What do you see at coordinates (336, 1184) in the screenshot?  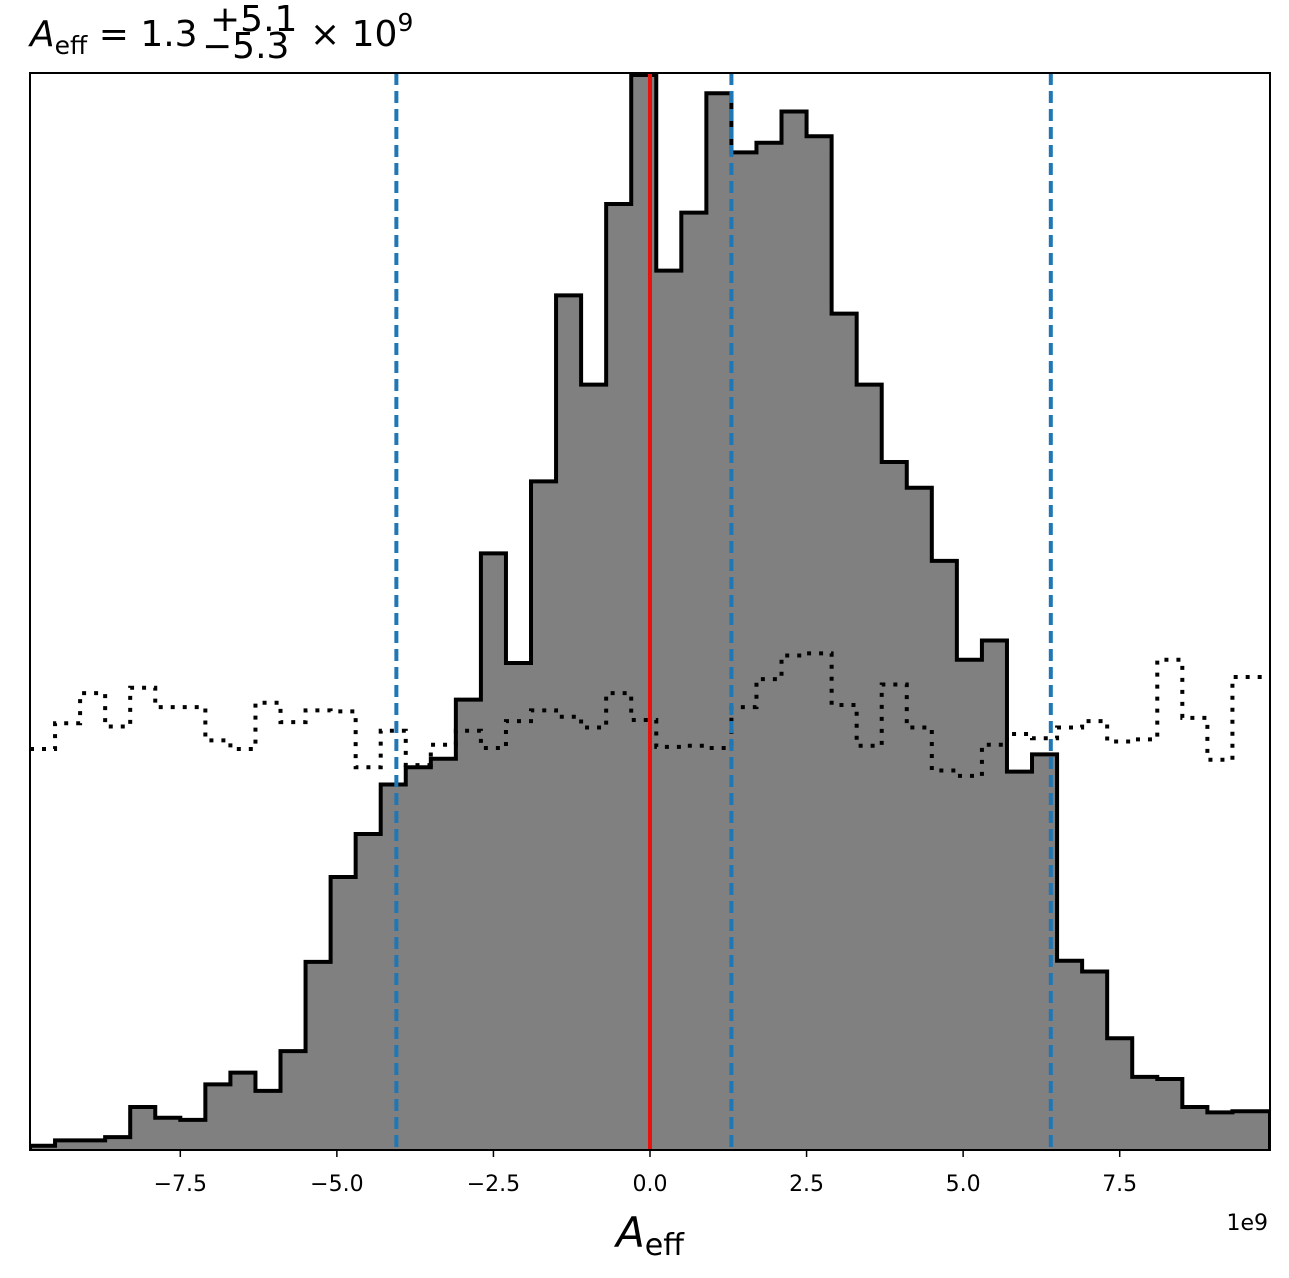 I see `x-tick-label: −5.0` at bounding box center [336, 1184].